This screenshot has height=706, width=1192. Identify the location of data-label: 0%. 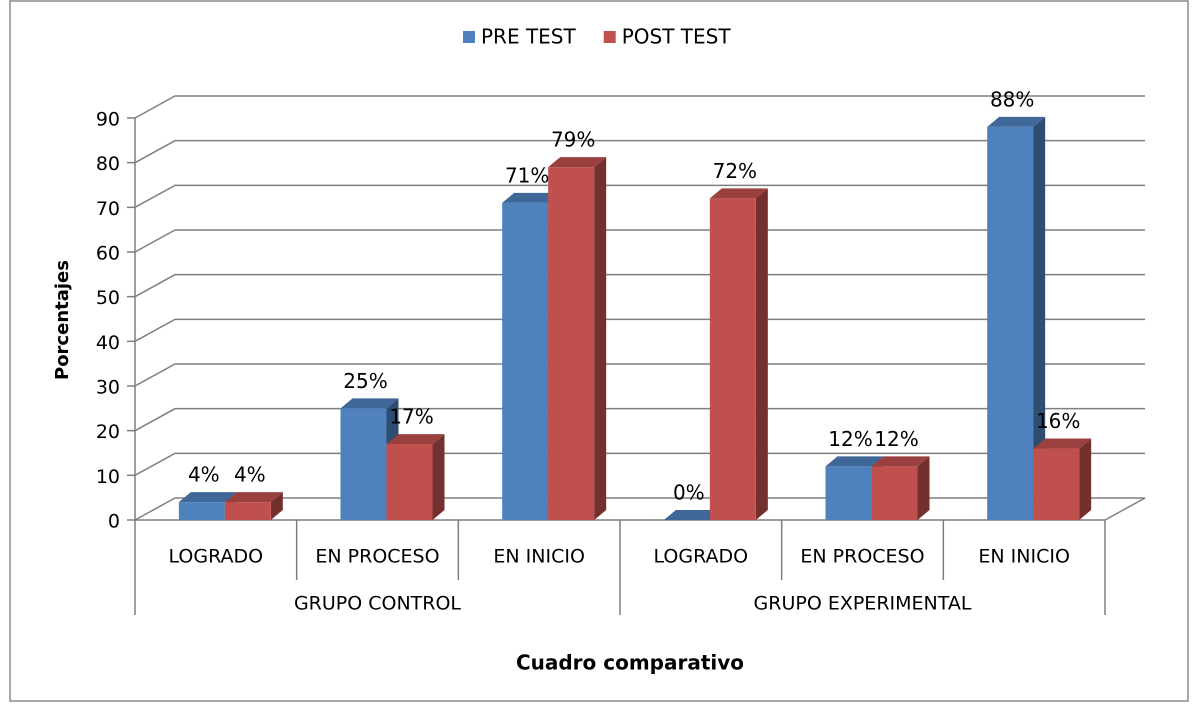
(689, 493).